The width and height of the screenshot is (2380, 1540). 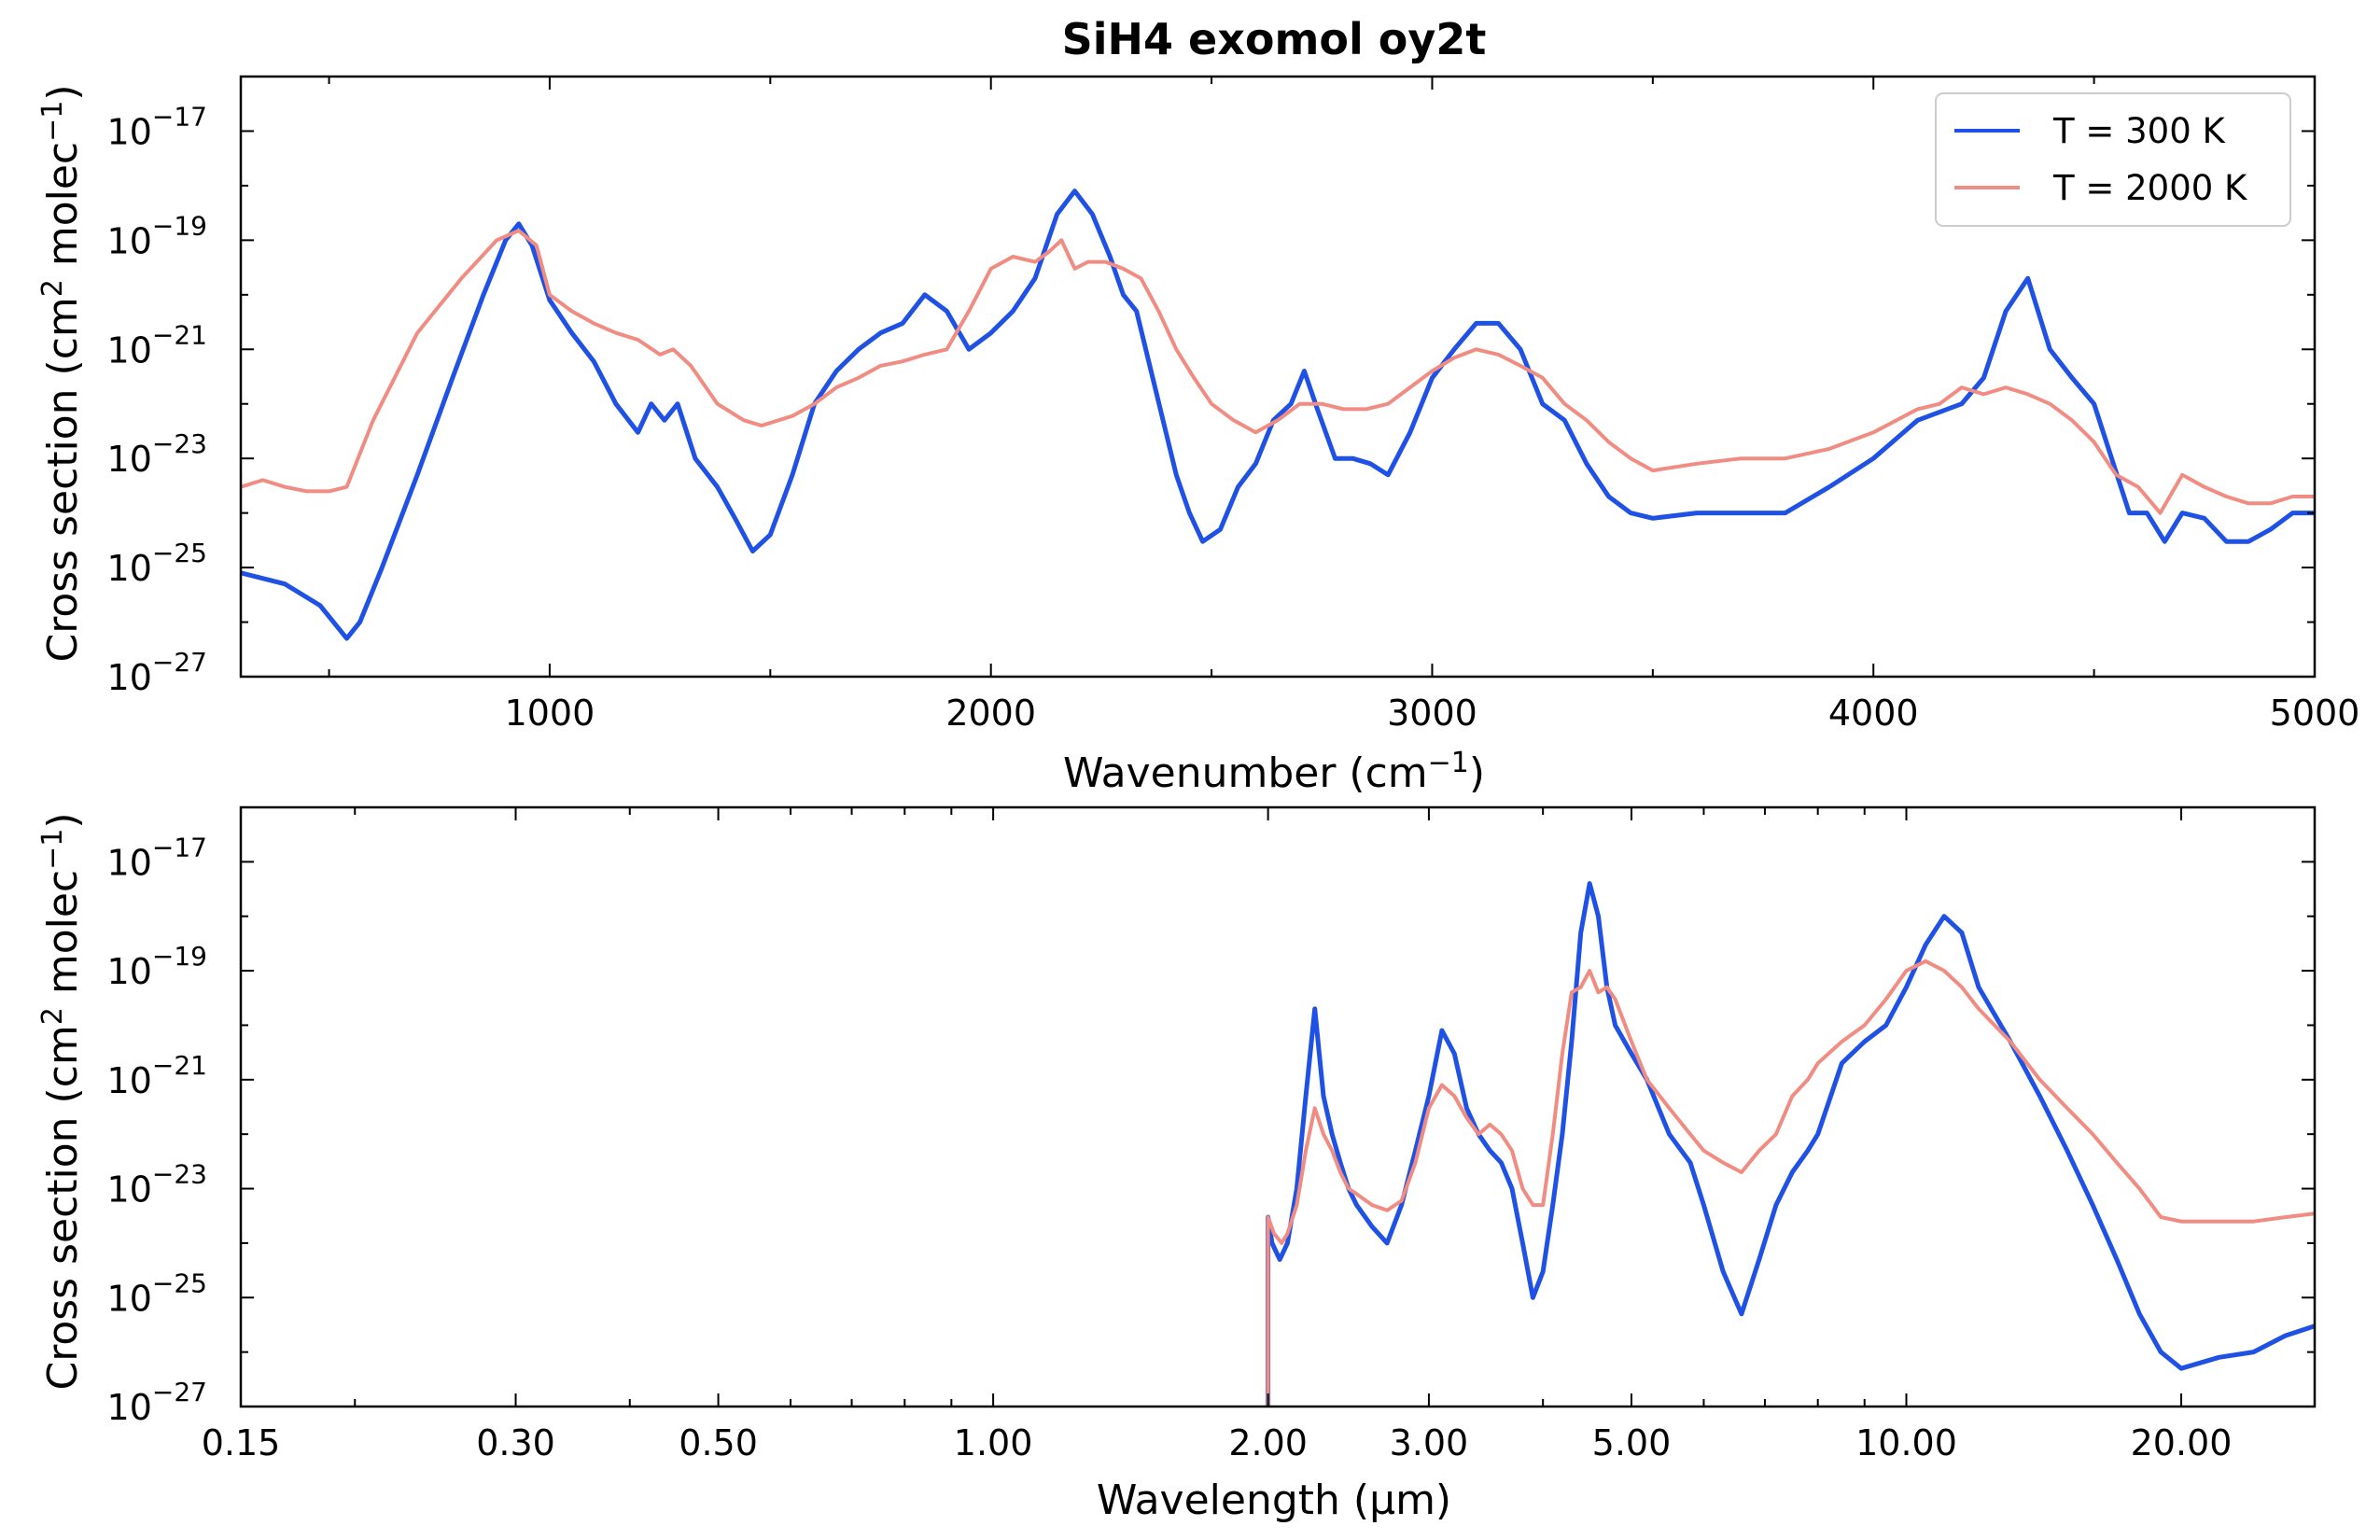 What do you see at coordinates (994, 1442) in the screenshot?
I see `wavelength-x-tick-label: 1.00` at bounding box center [994, 1442].